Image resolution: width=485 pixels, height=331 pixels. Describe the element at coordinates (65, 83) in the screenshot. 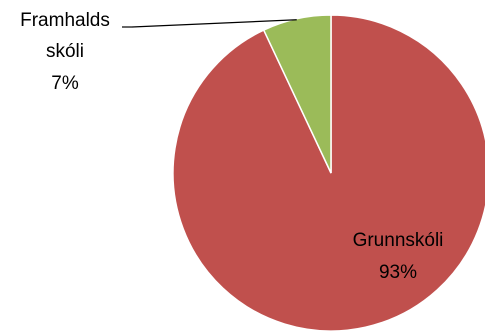

I see `slice-label-framhalds-value: 7%` at that location.